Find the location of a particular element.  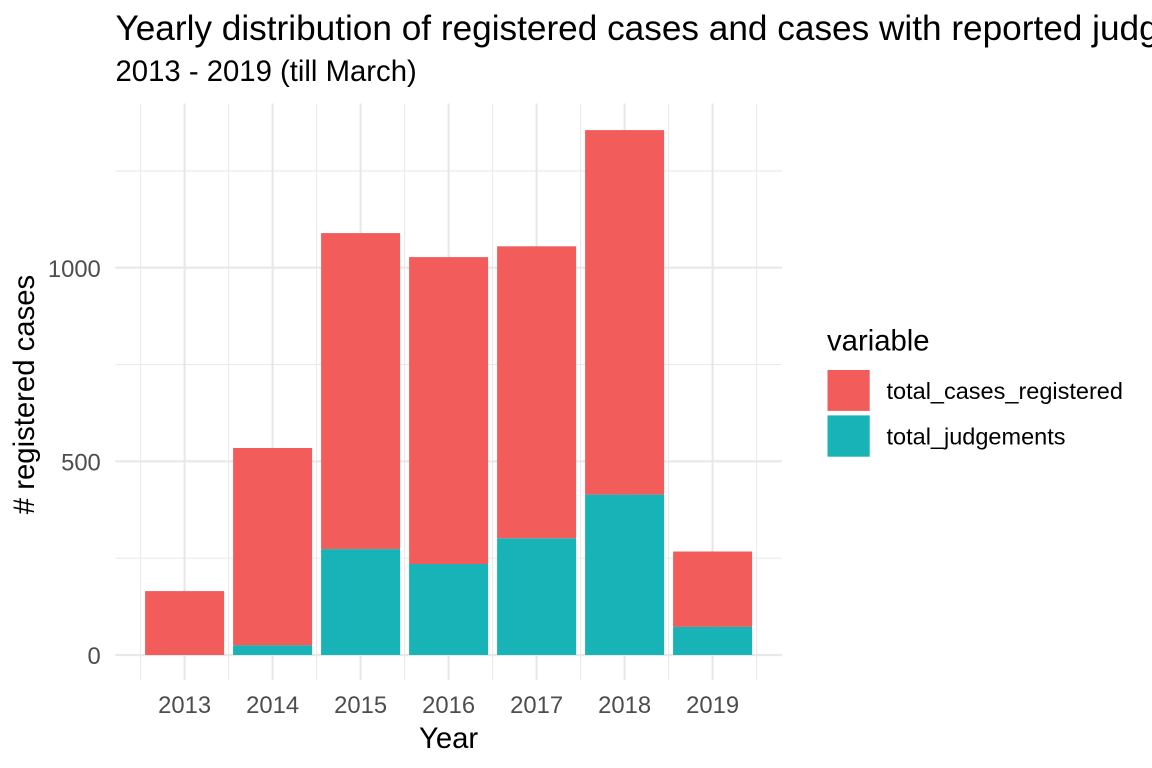

svg-text: 2013 - 2019 (till March) is located at coordinates (266, 71).